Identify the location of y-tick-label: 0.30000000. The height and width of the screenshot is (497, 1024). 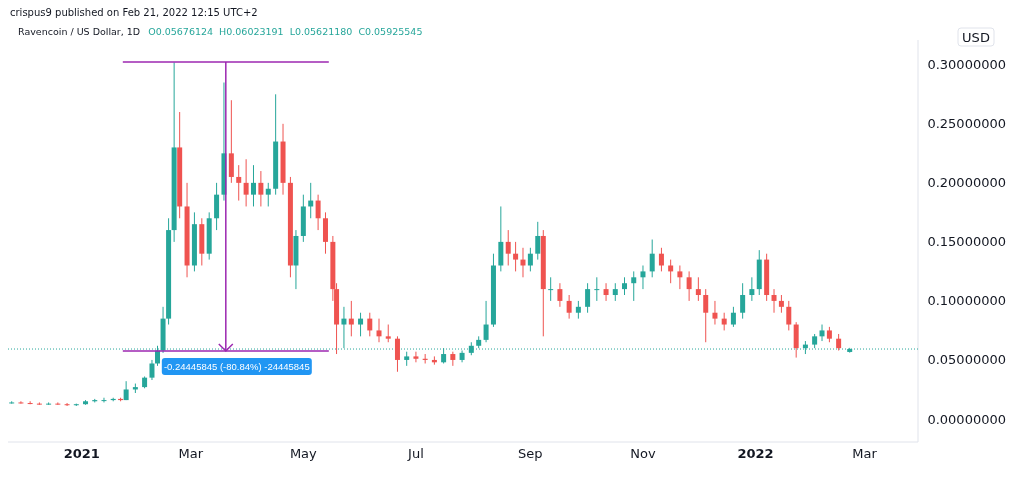
(966, 65).